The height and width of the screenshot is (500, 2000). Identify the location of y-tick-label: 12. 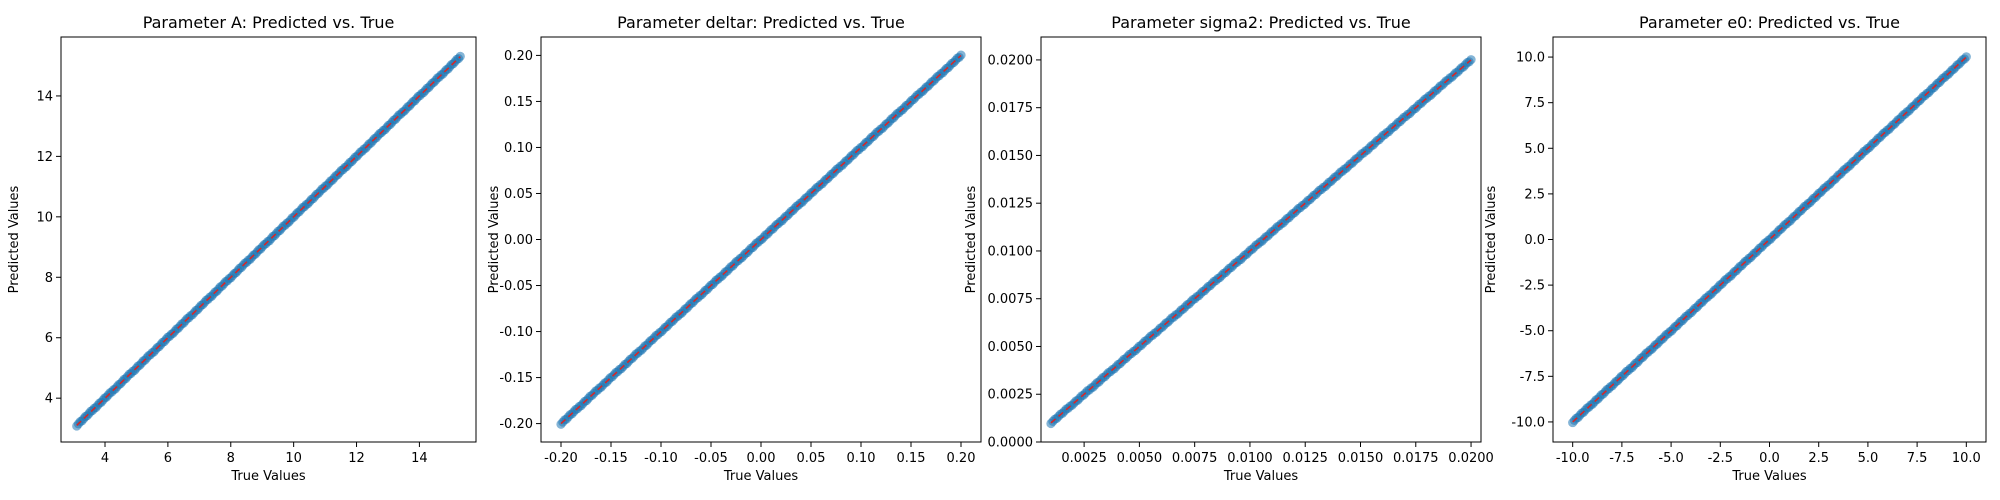
(44, 157).